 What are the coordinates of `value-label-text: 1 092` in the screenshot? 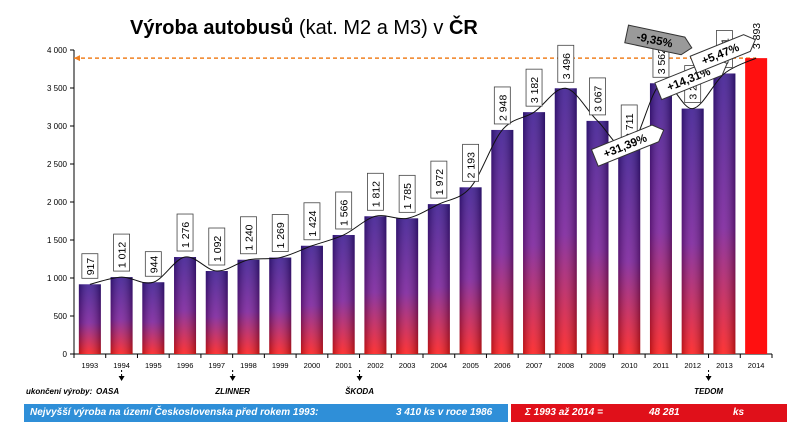 It's located at (218, 249).